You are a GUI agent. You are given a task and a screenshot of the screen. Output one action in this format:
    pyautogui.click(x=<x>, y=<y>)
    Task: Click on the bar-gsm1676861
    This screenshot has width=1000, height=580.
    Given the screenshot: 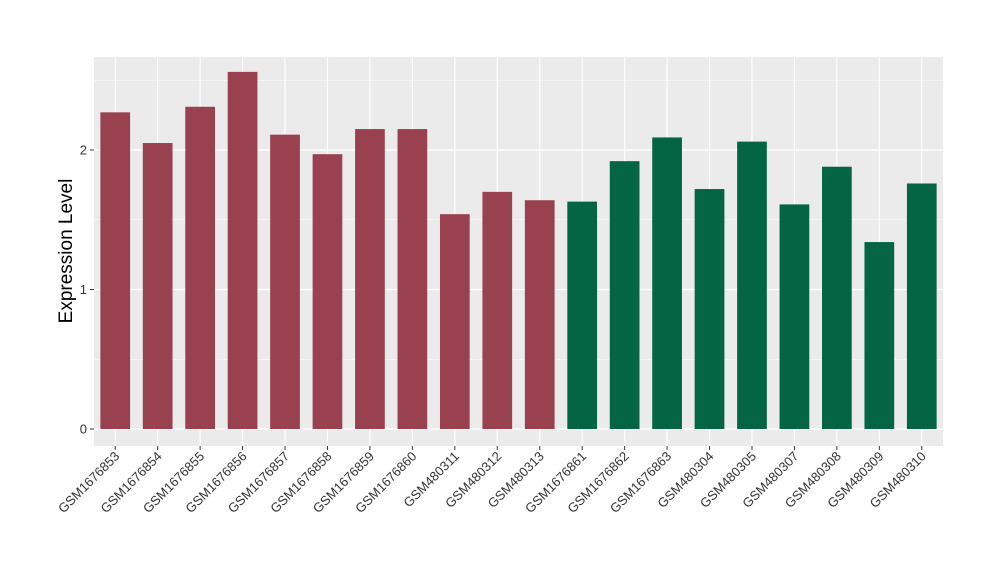 What is the action you would take?
    pyautogui.click(x=582, y=315)
    